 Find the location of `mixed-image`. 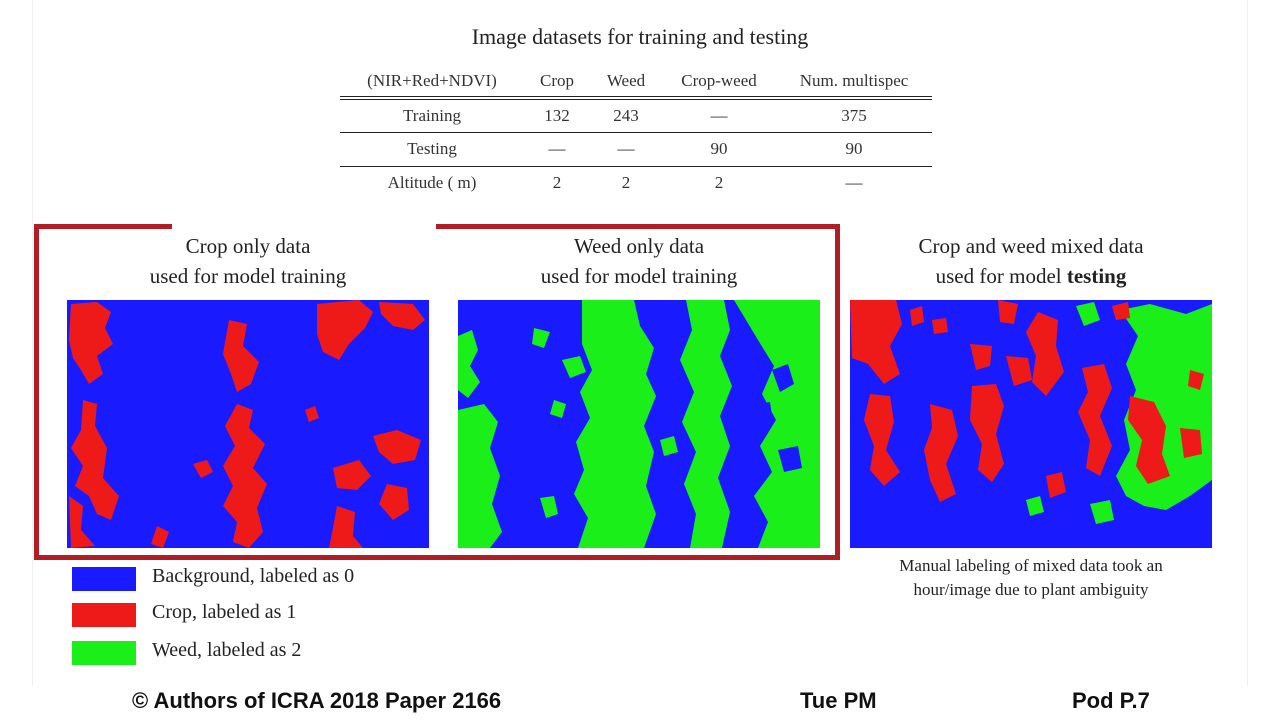

mixed-image is located at coordinates (1031, 424).